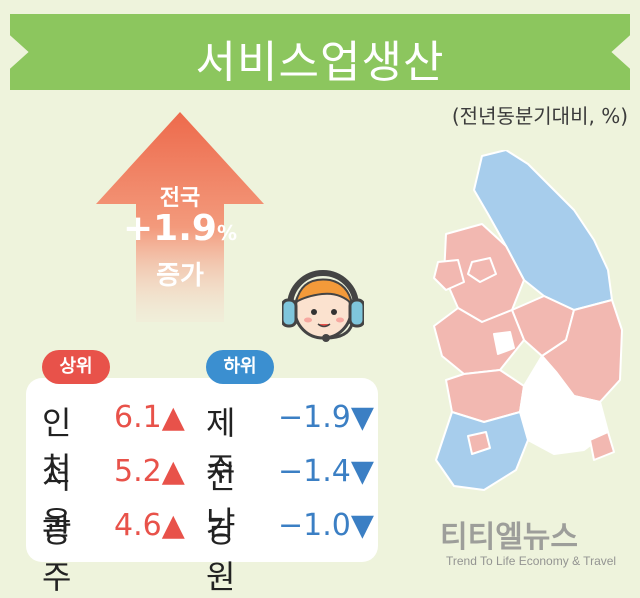 This screenshot has height=598, width=640. I want to click on map-region-gwangju, so click(479, 443).